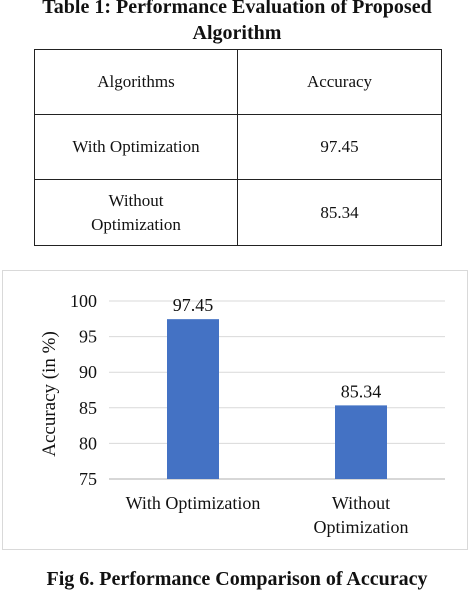 The width and height of the screenshot is (474, 592). What do you see at coordinates (88, 443) in the screenshot?
I see `y-tick-label: 80` at bounding box center [88, 443].